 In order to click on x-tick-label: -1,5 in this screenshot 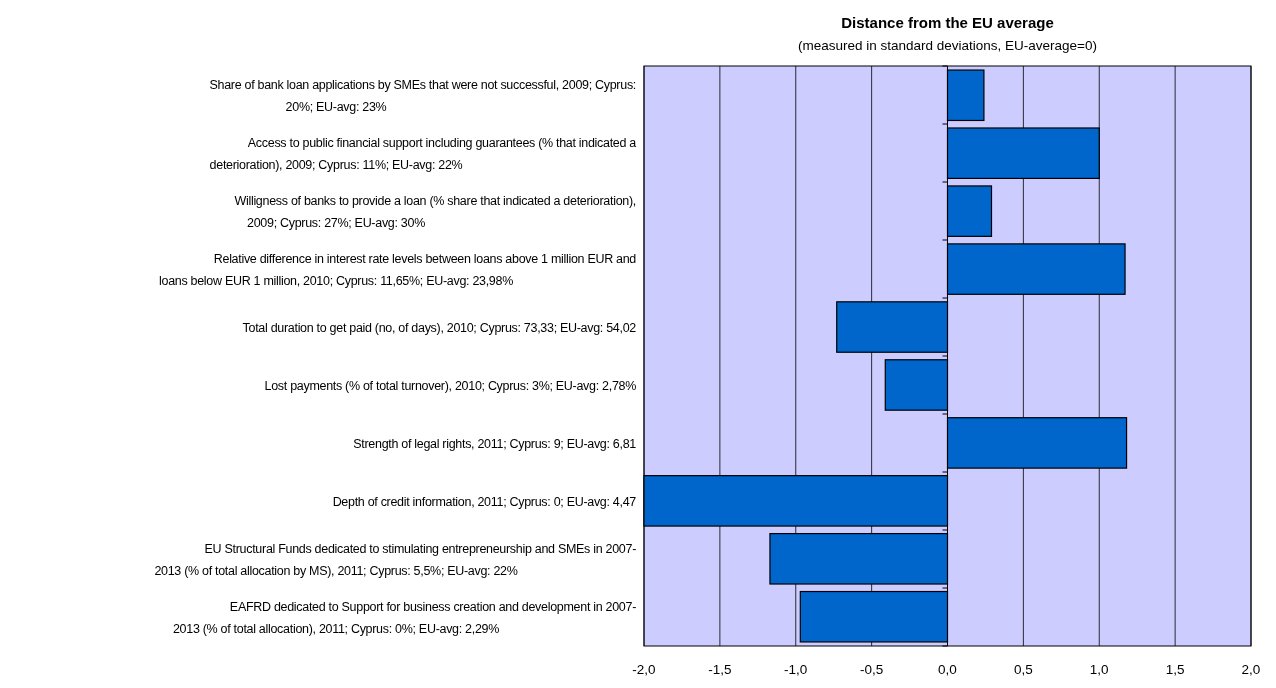, I will do `click(720, 669)`.